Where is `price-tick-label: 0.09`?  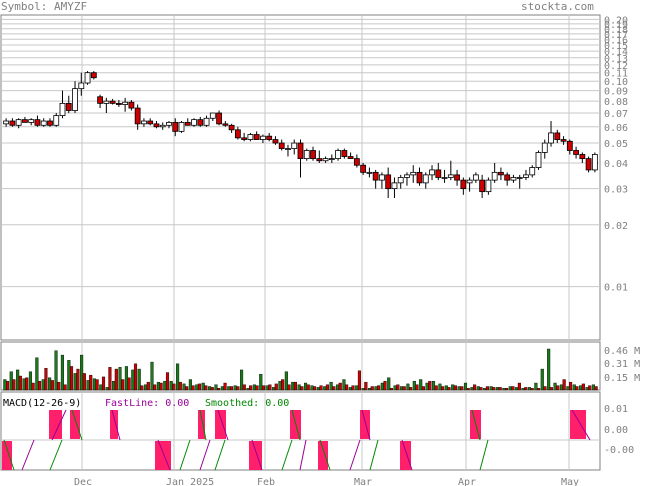
price-tick-label: 0.09 is located at coordinates (616, 92).